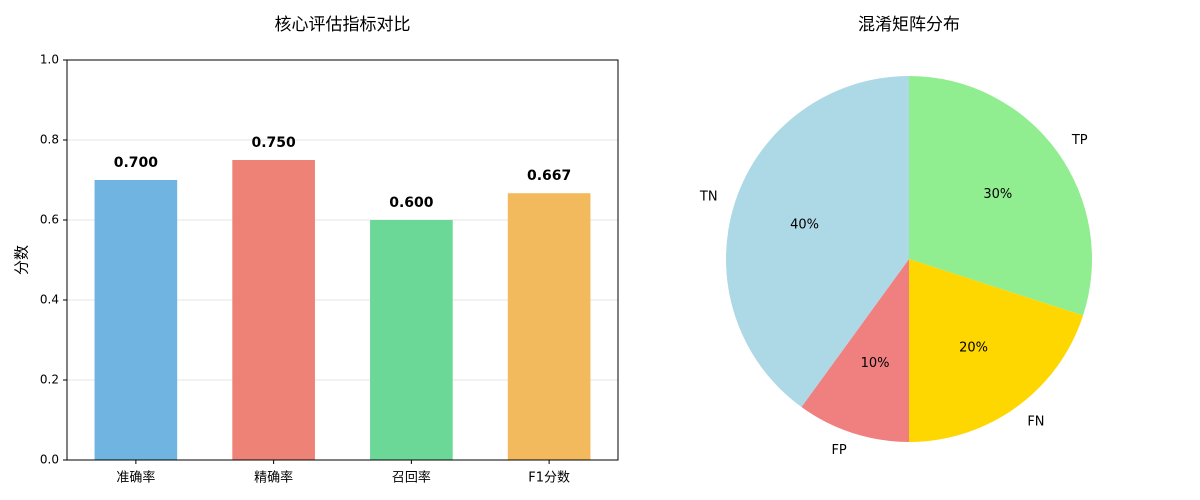 The width and height of the screenshot is (1200, 500). What do you see at coordinates (273, 478) in the screenshot?
I see `x-tick-label: 精确率` at bounding box center [273, 478].